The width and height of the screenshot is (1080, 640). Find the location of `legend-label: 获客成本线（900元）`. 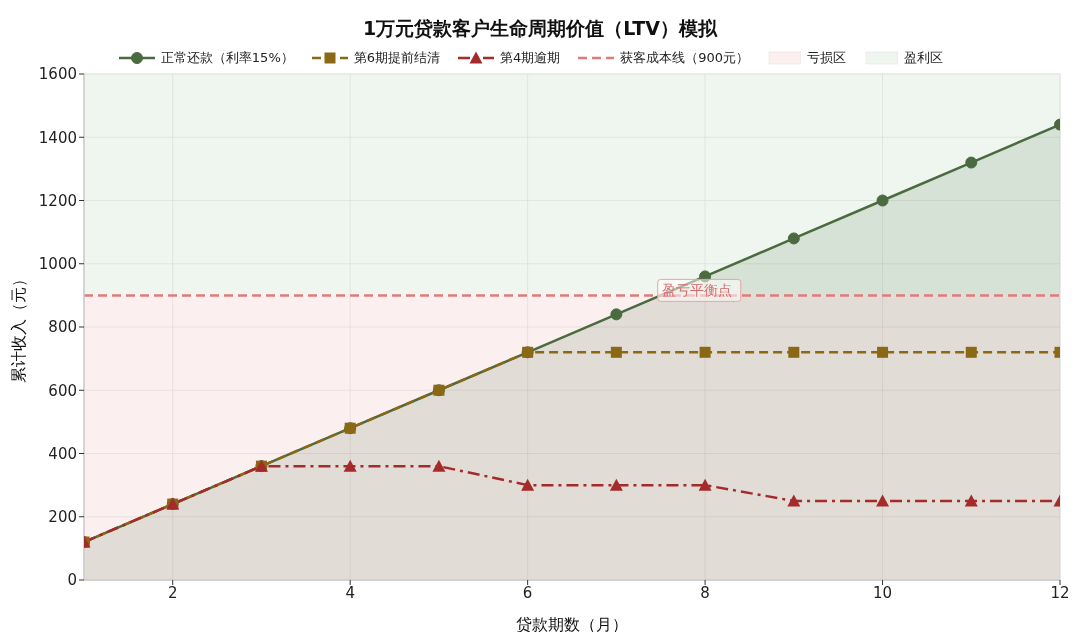

legend-label: 获客成本线（900元） is located at coordinates (685, 58).